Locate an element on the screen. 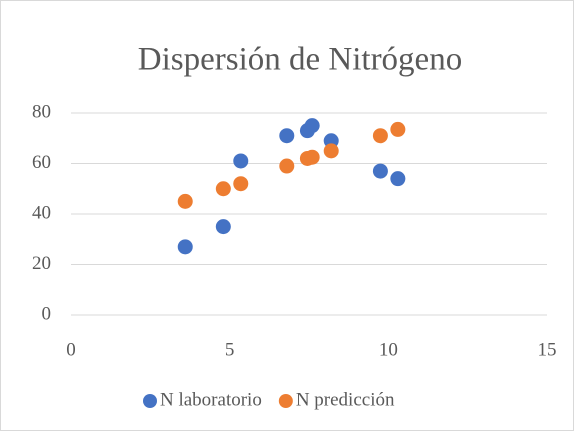  x-tick-label: 5 is located at coordinates (230, 349).